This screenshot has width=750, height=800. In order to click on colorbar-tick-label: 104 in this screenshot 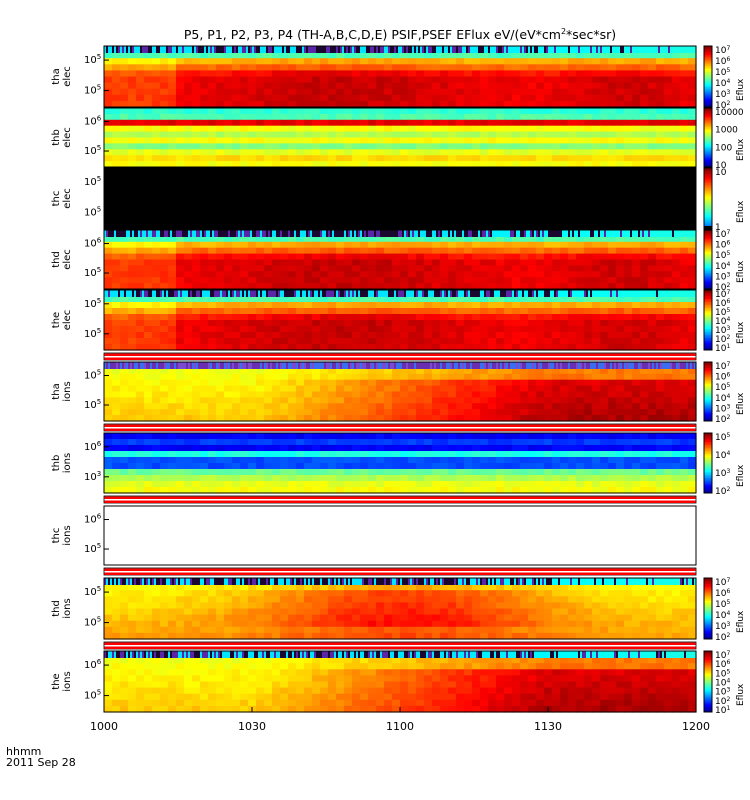, I will do `click(722, 321)`.